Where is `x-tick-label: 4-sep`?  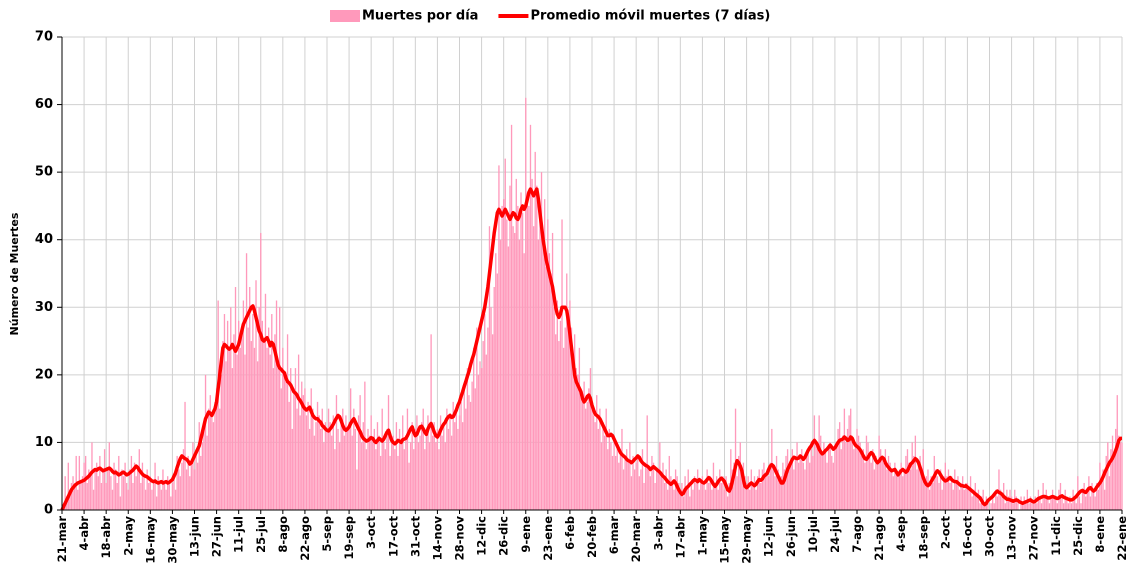 x-tick-label: 4-sep is located at coordinates (901, 534).